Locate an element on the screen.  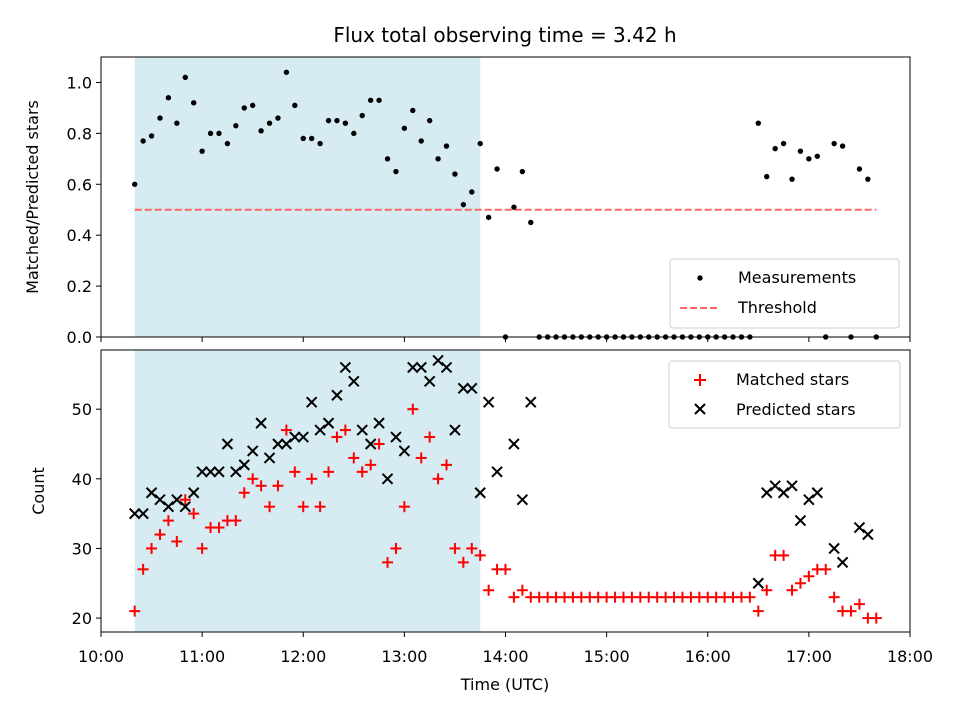
count-y-tick-label: 50 is located at coordinates (82, 409).